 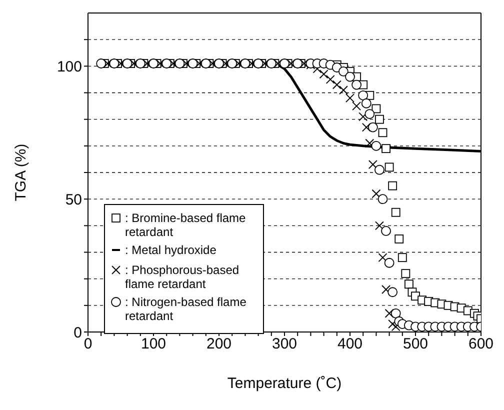 What do you see at coordinates (350, 344) in the screenshot?
I see `x-tick-label: 400` at bounding box center [350, 344].